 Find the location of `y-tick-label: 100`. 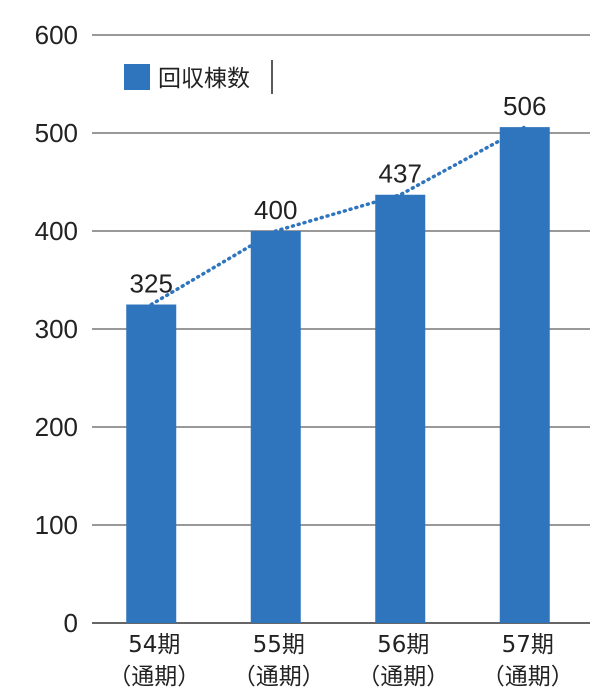

y-tick-label: 100 is located at coordinates (56, 525).